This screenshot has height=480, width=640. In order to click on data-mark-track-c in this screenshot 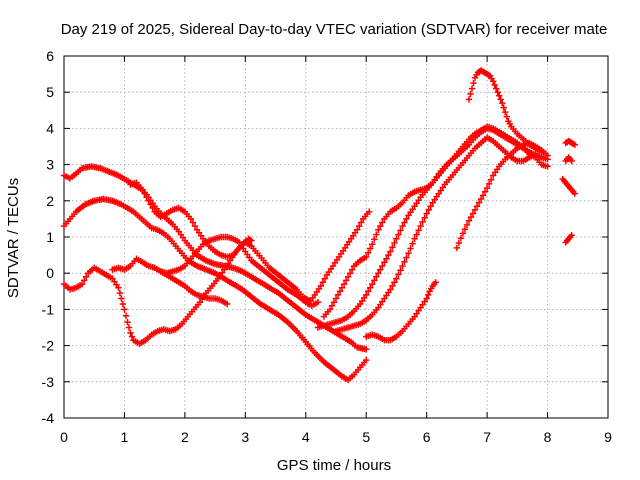, I will do `click(157, 291)`.